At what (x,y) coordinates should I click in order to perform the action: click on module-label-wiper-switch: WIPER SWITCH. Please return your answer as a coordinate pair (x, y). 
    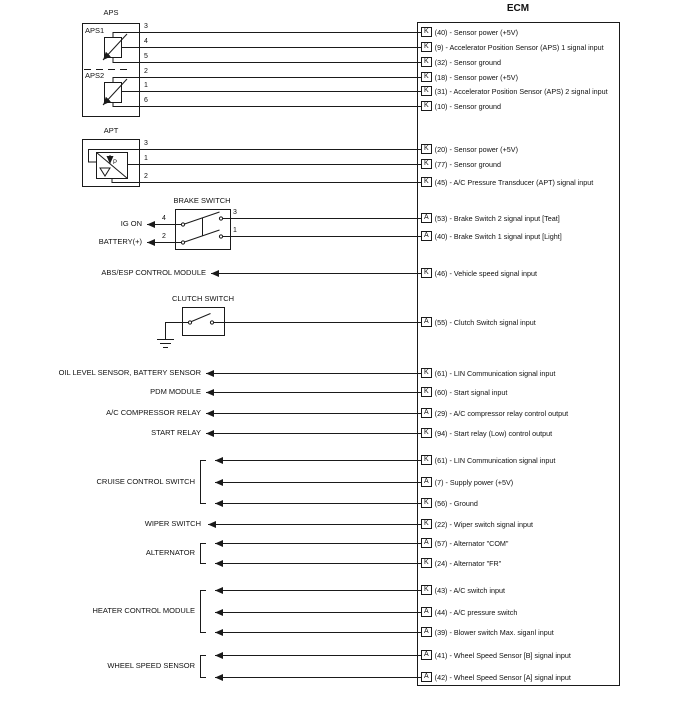
    Looking at the image, I should click on (172, 523).